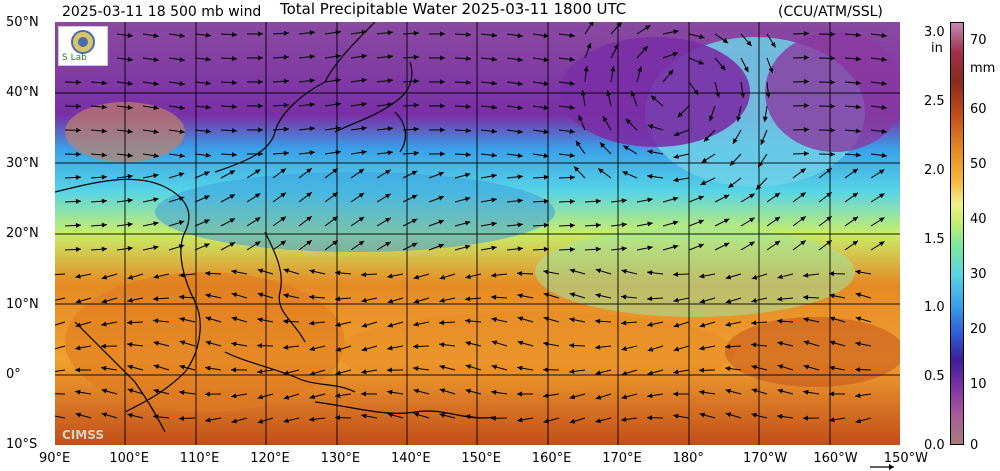  What do you see at coordinates (22, 164) in the screenshot?
I see `latitude-label: 30°N` at bounding box center [22, 164].